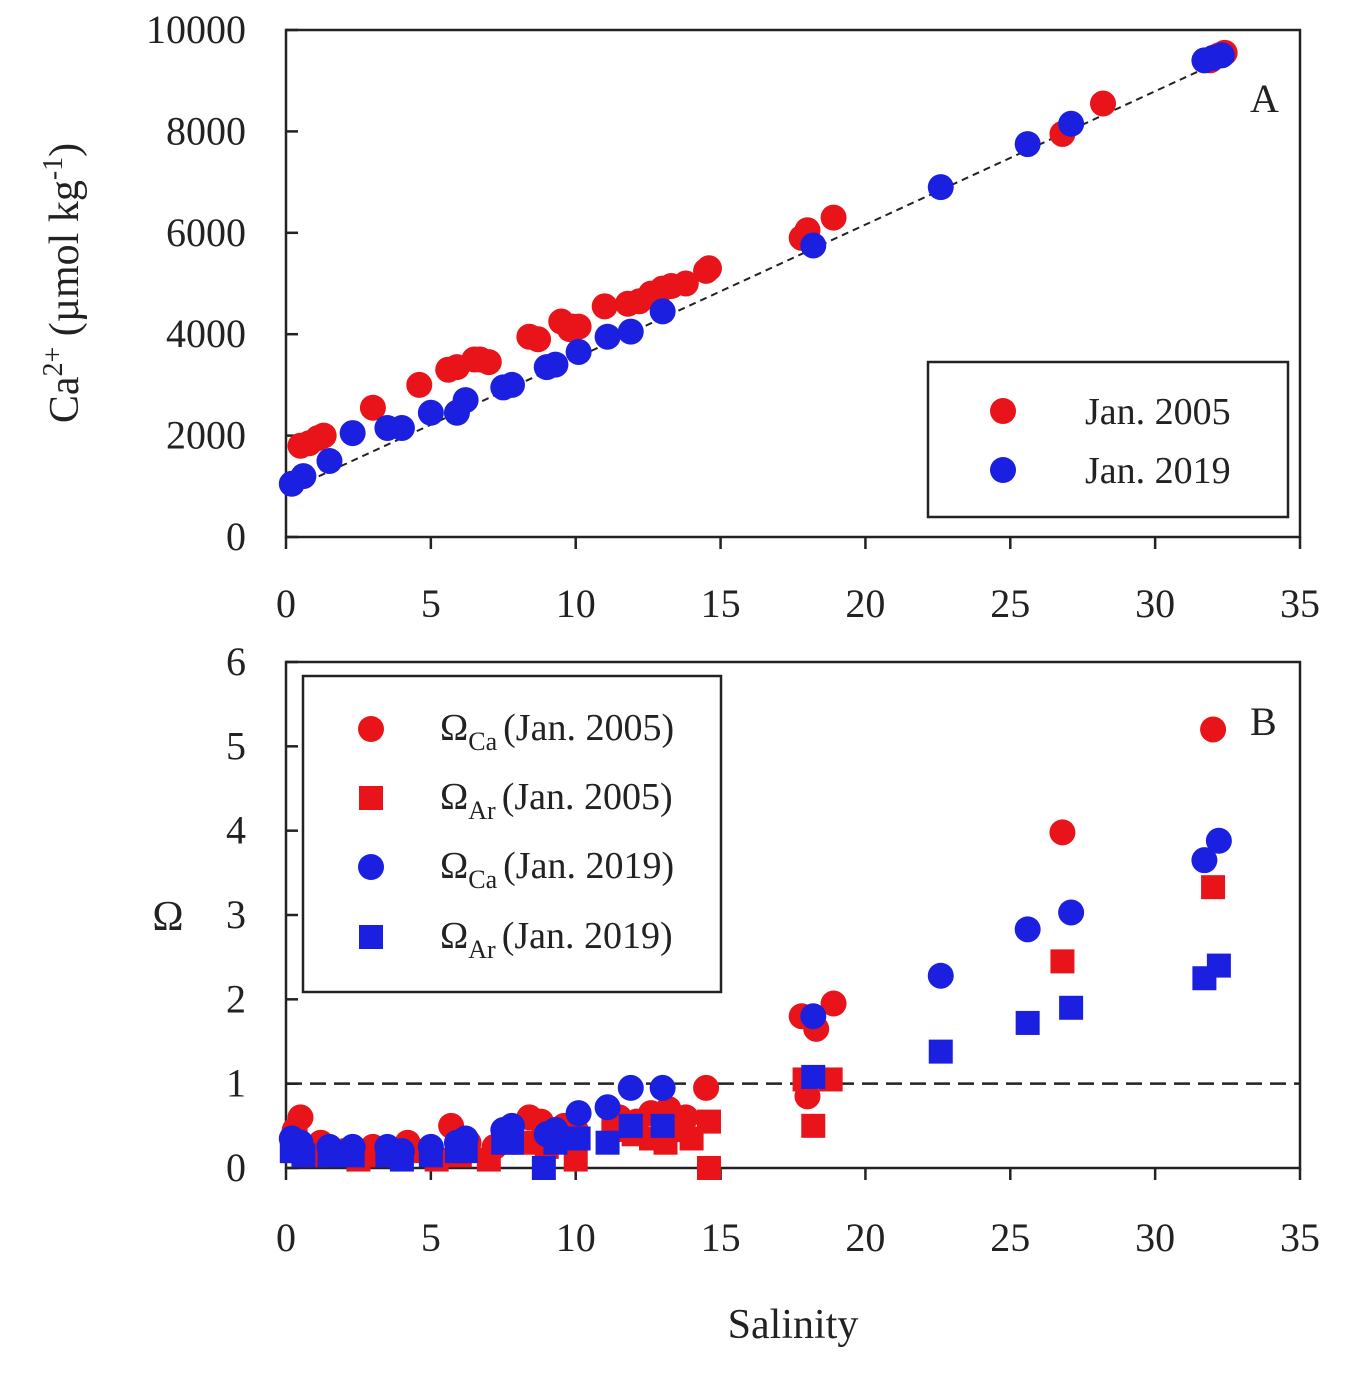 Image resolution: width=1350 pixels, height=1377 pixels. Describe the element at coordinates (576, 1237) in the screenshot. I see `panel-b-x-tick-label: 10` at that location.